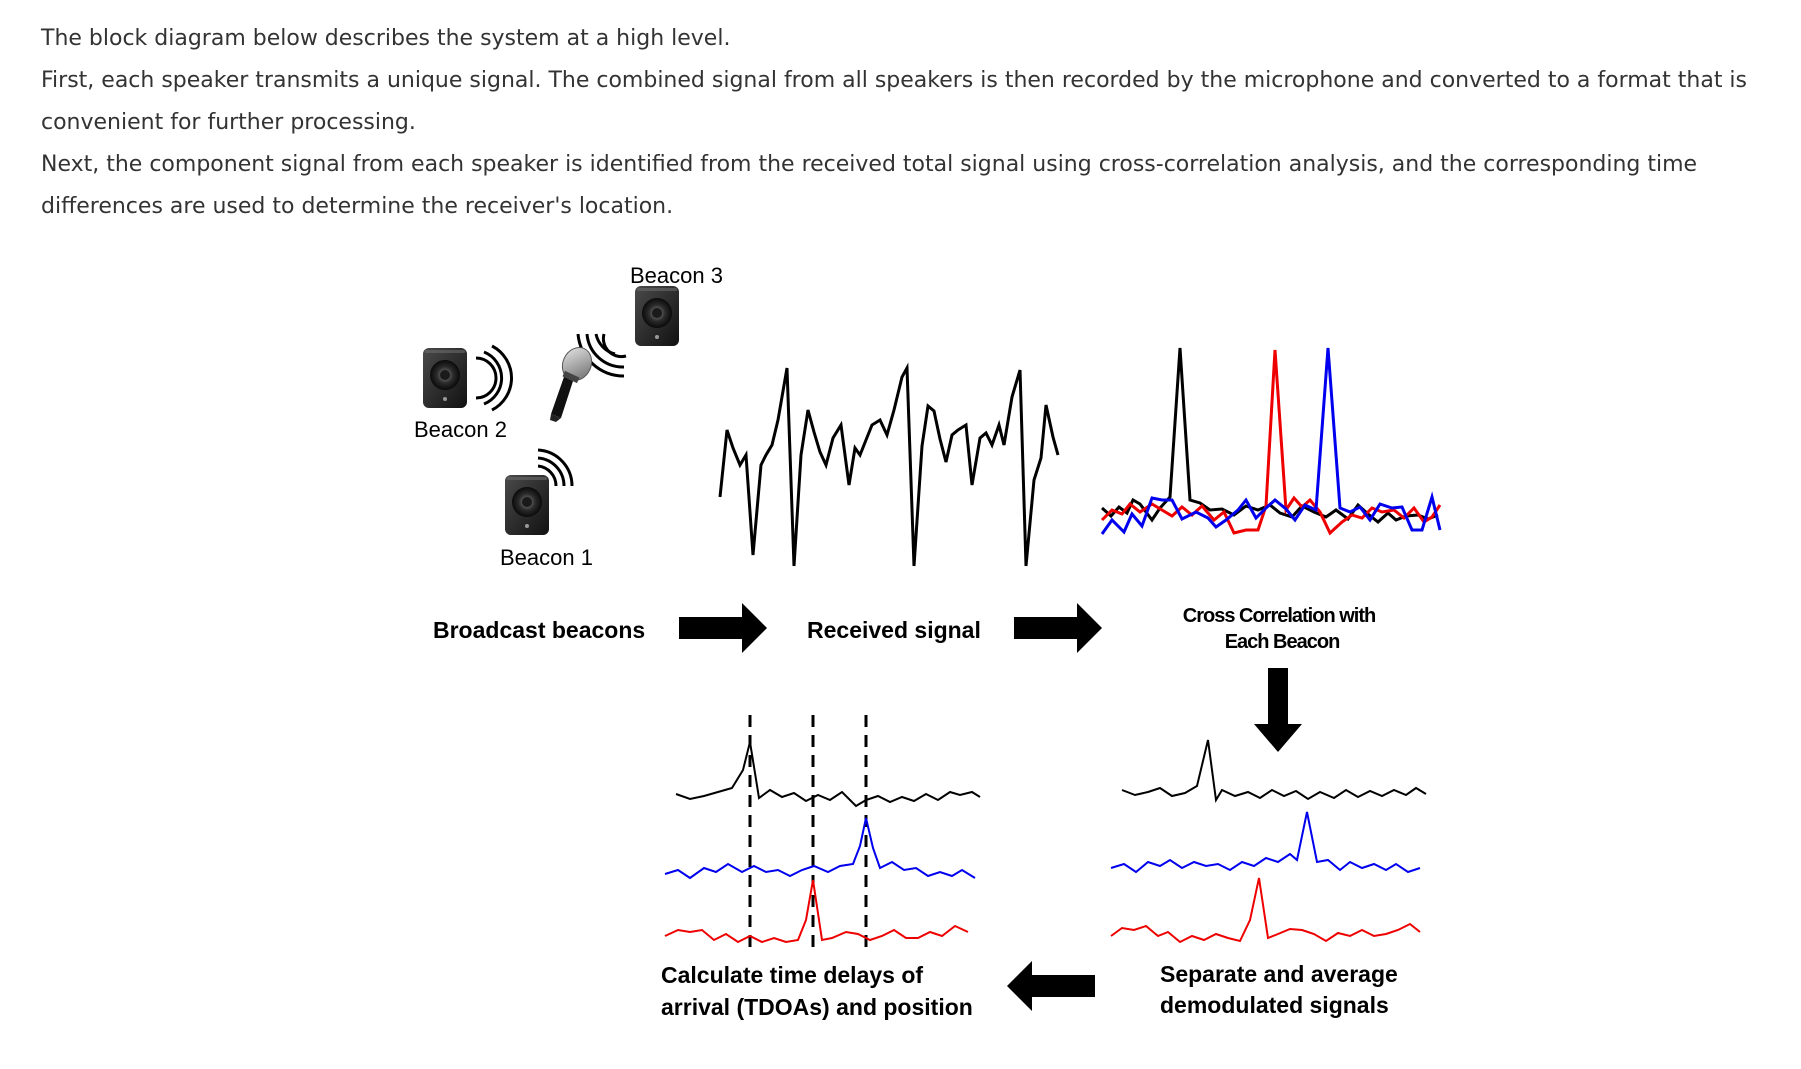 Image resolution: width=1801 pixels, height=1069 pixels. I want to click on beacon-2-label: Beacon 2, so click(460, 429).